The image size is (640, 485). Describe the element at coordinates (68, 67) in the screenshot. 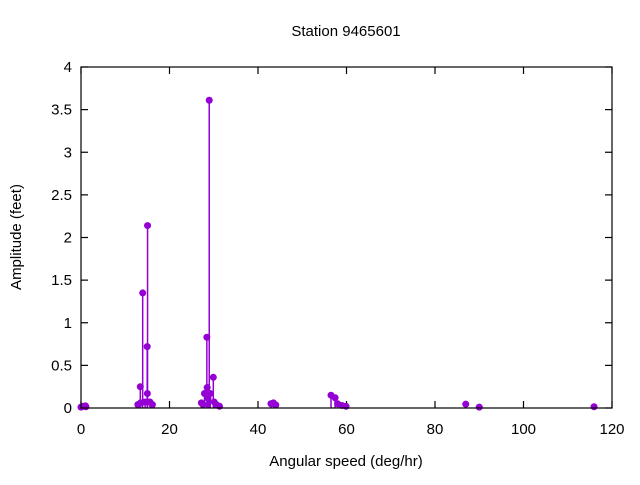

I see `y-tick-label: 4` at that location.